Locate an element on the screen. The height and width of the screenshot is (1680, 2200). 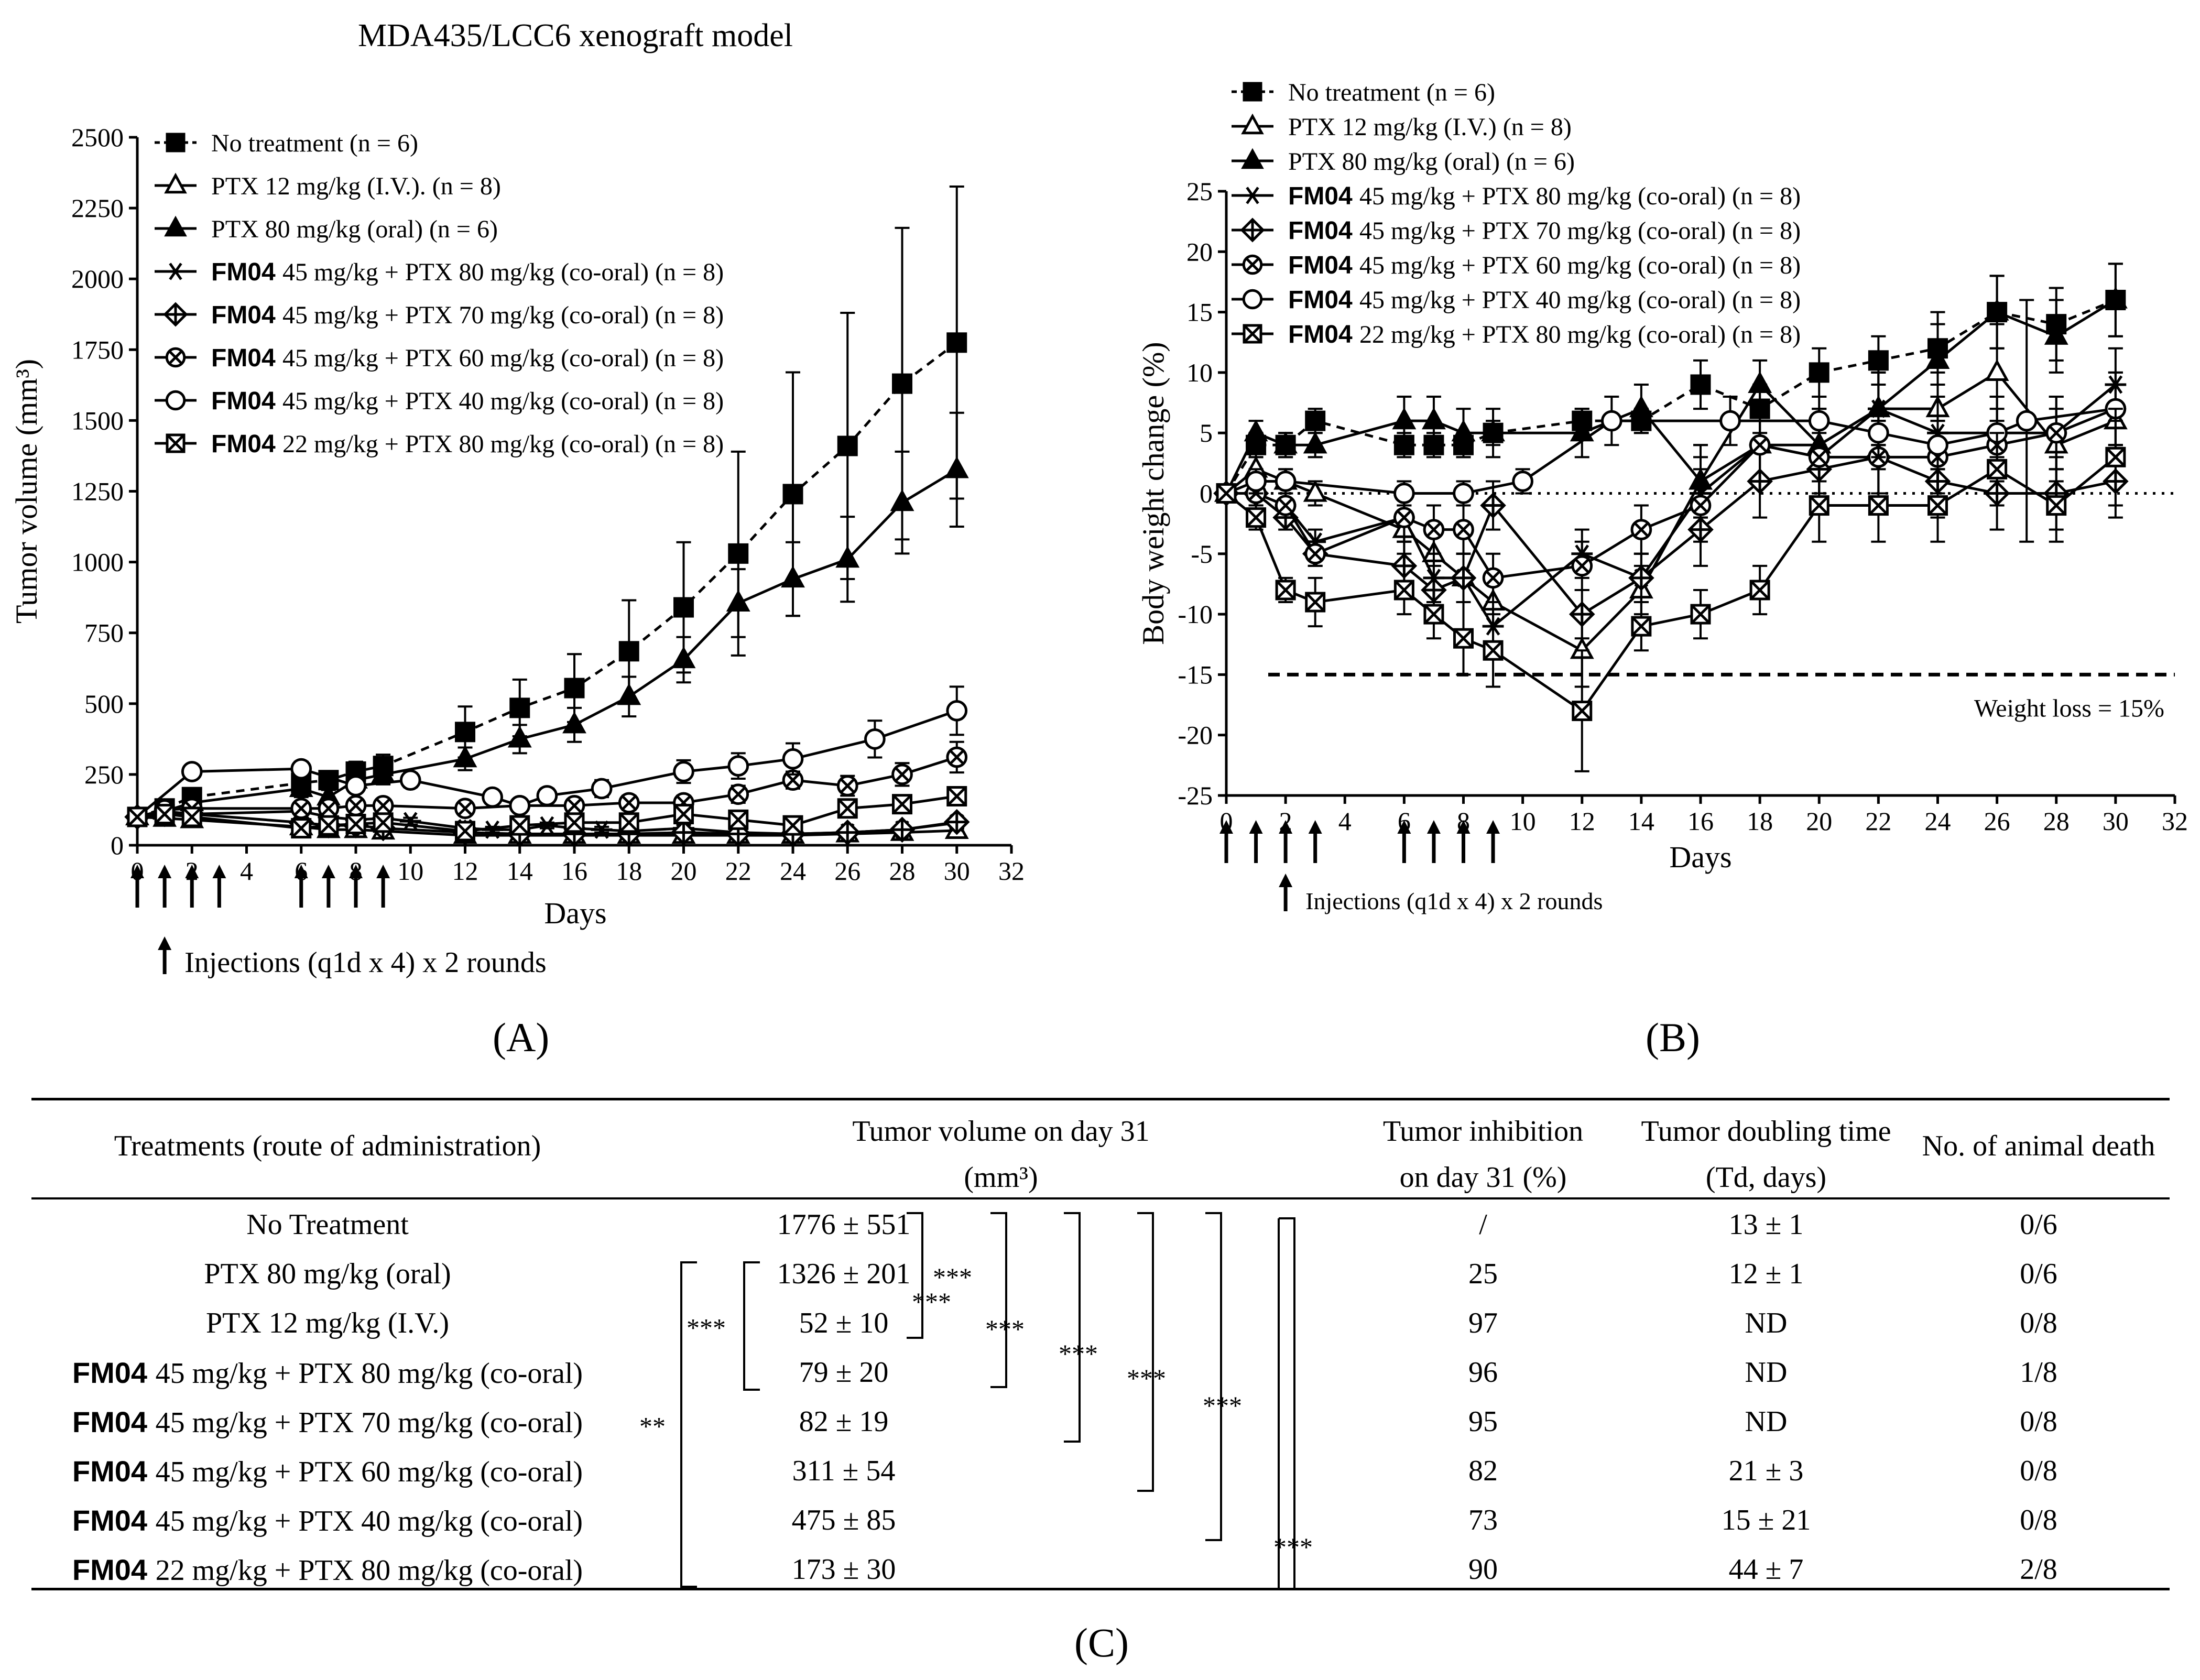
y-tick-label: 2500 is located at coordinates (97, 138).